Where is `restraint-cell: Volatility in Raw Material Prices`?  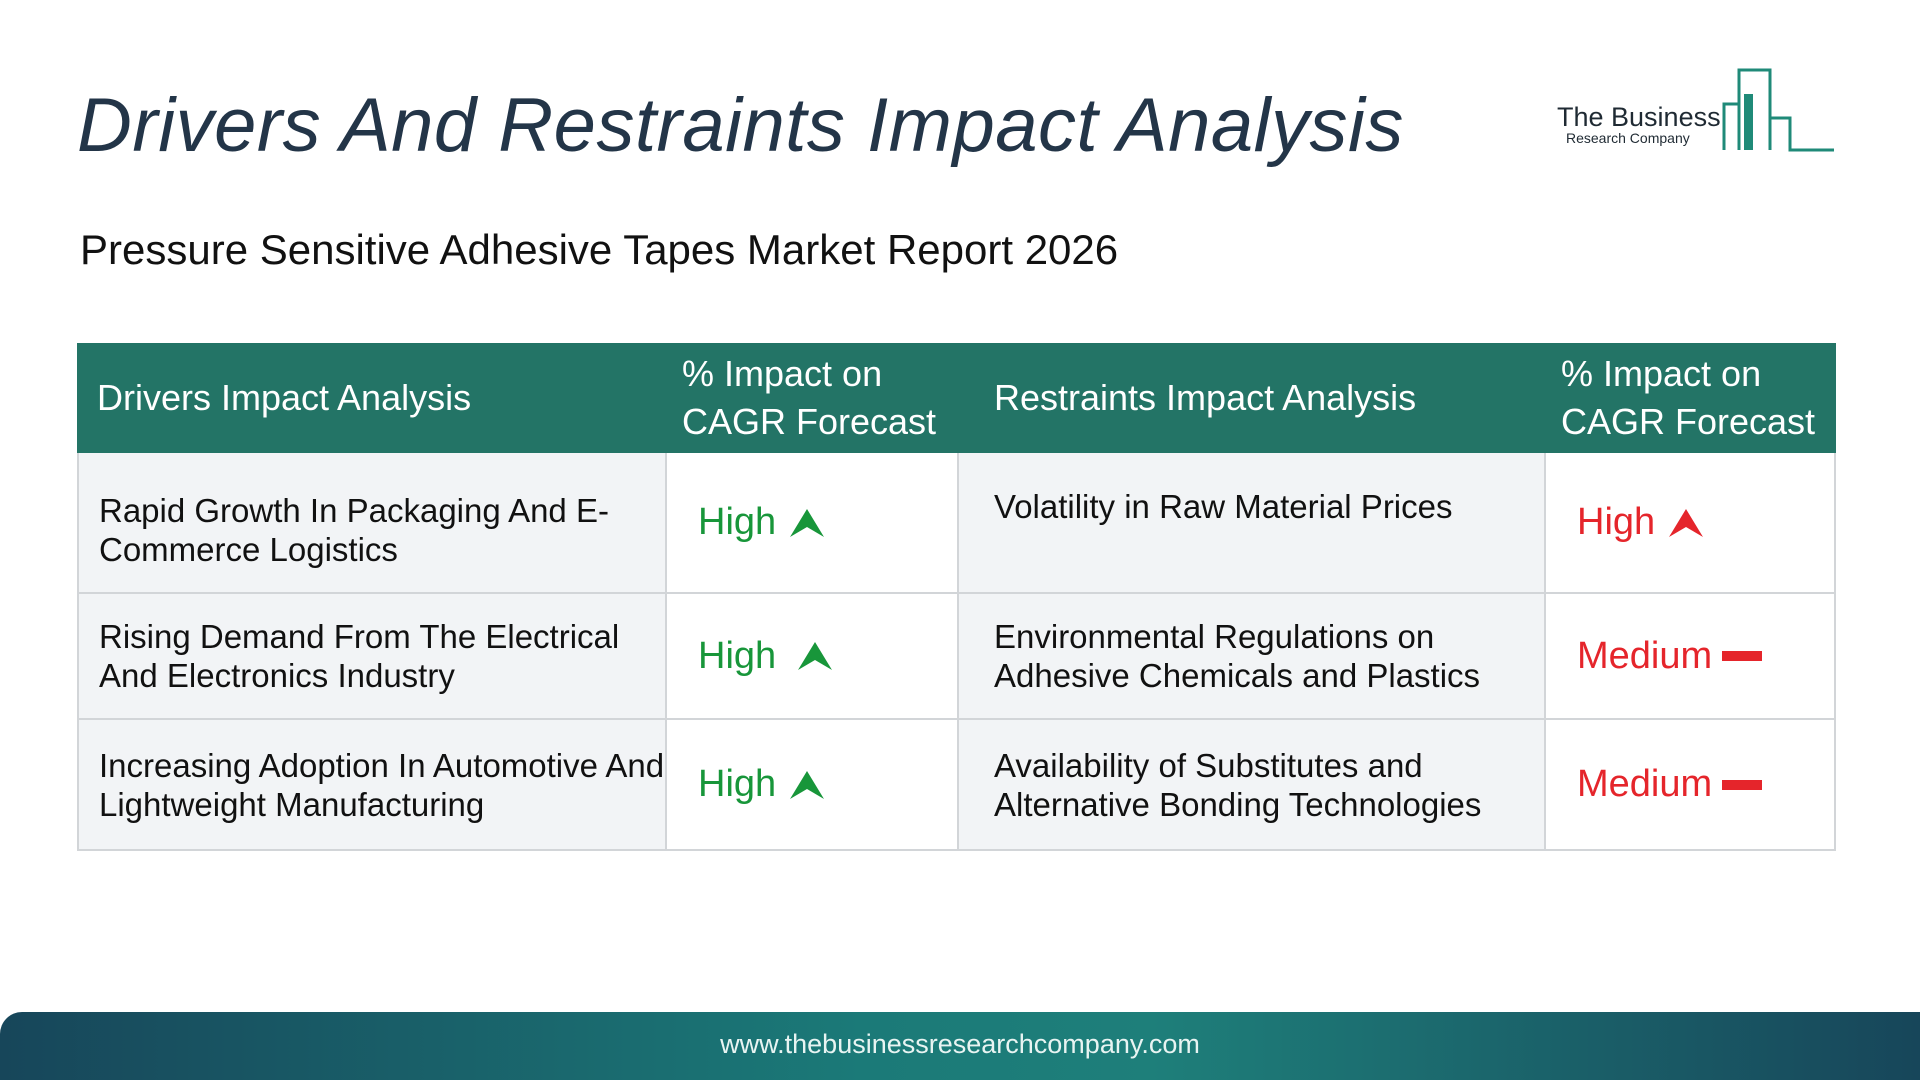
restraint-cell: Volatility in Raw Material Prices is located at coordinates (1252, 523).